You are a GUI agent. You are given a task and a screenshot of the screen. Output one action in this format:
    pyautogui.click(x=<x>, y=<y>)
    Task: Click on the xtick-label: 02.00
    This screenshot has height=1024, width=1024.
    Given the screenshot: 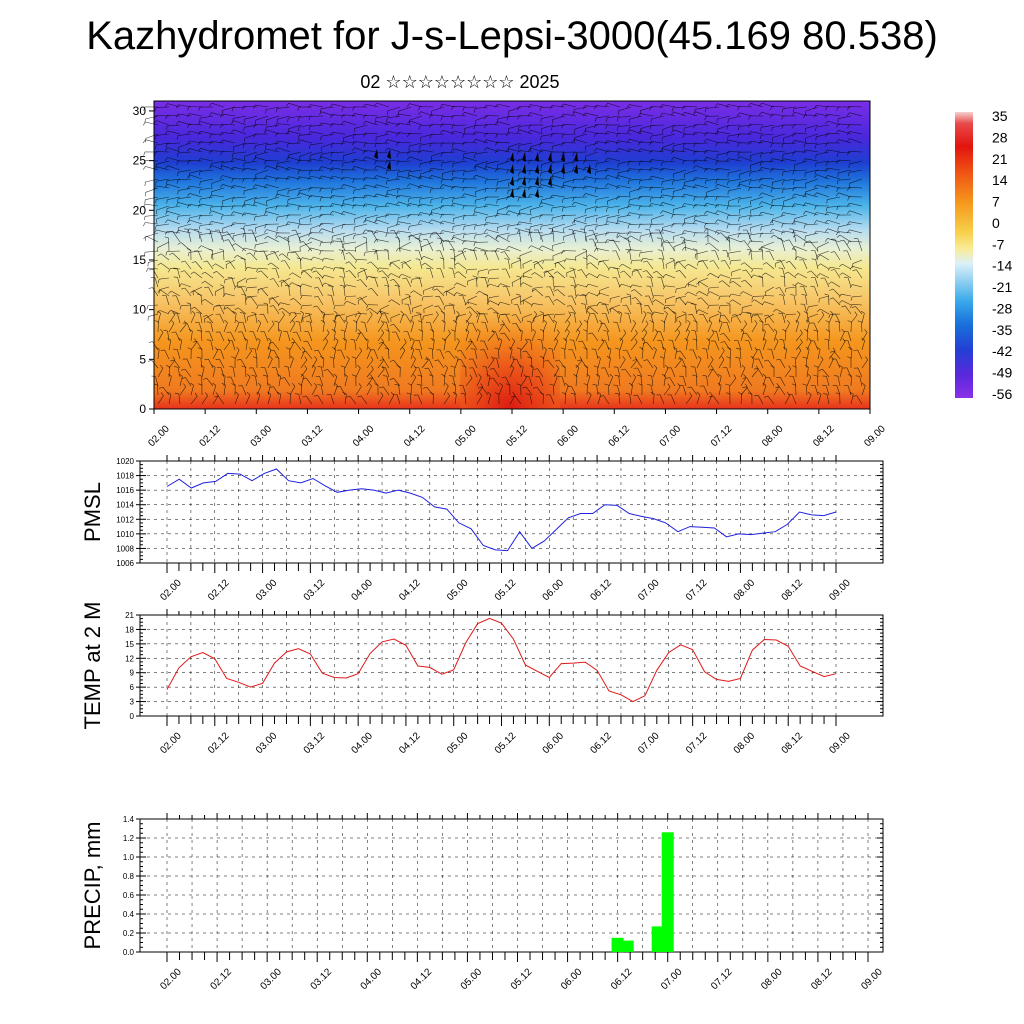 What is the action you would take?
    pyautogui.click(x=171, y=590)
    